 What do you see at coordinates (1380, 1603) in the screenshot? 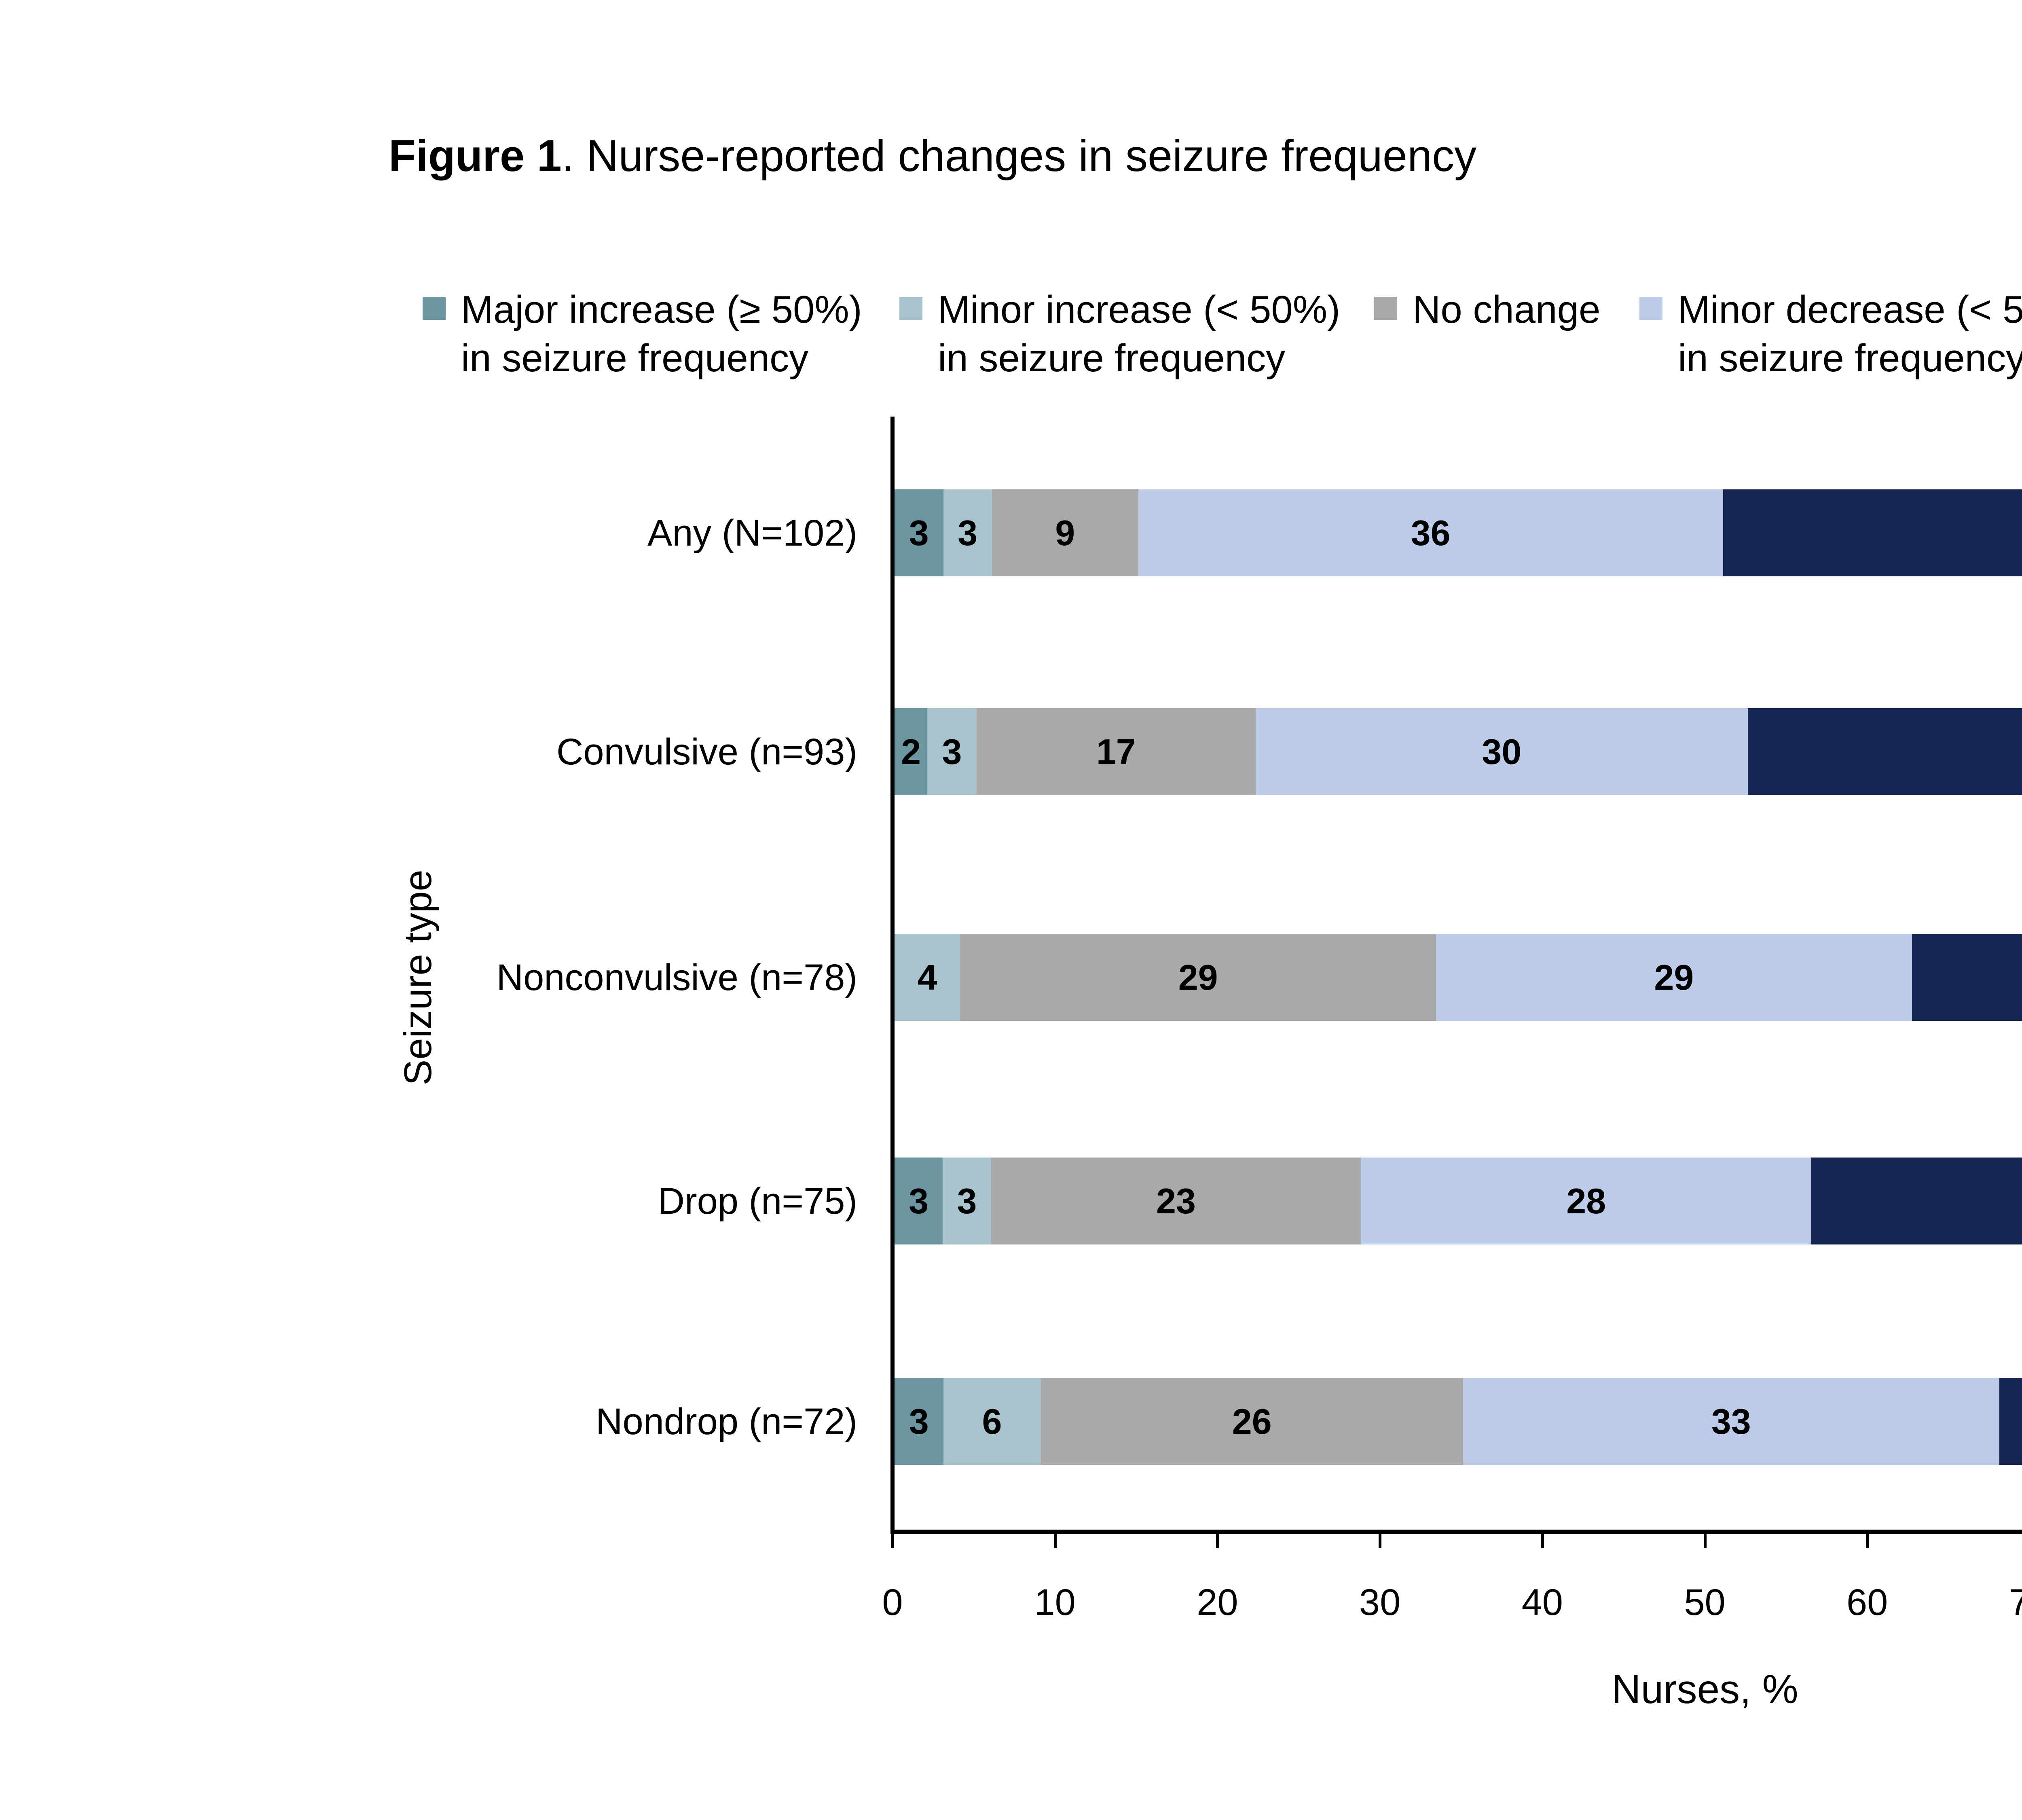
I see `x-tick-label: 30` at bounding box center [1380, 1603].